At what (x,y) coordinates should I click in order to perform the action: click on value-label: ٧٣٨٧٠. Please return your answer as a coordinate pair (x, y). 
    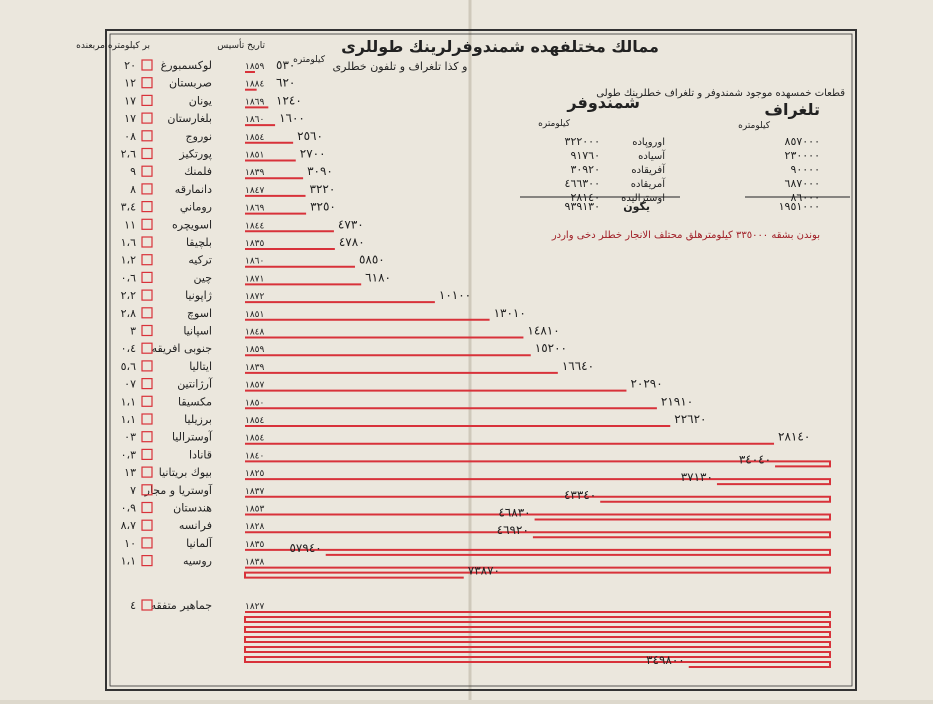
    Looking at the image, I should click on (484, 571).